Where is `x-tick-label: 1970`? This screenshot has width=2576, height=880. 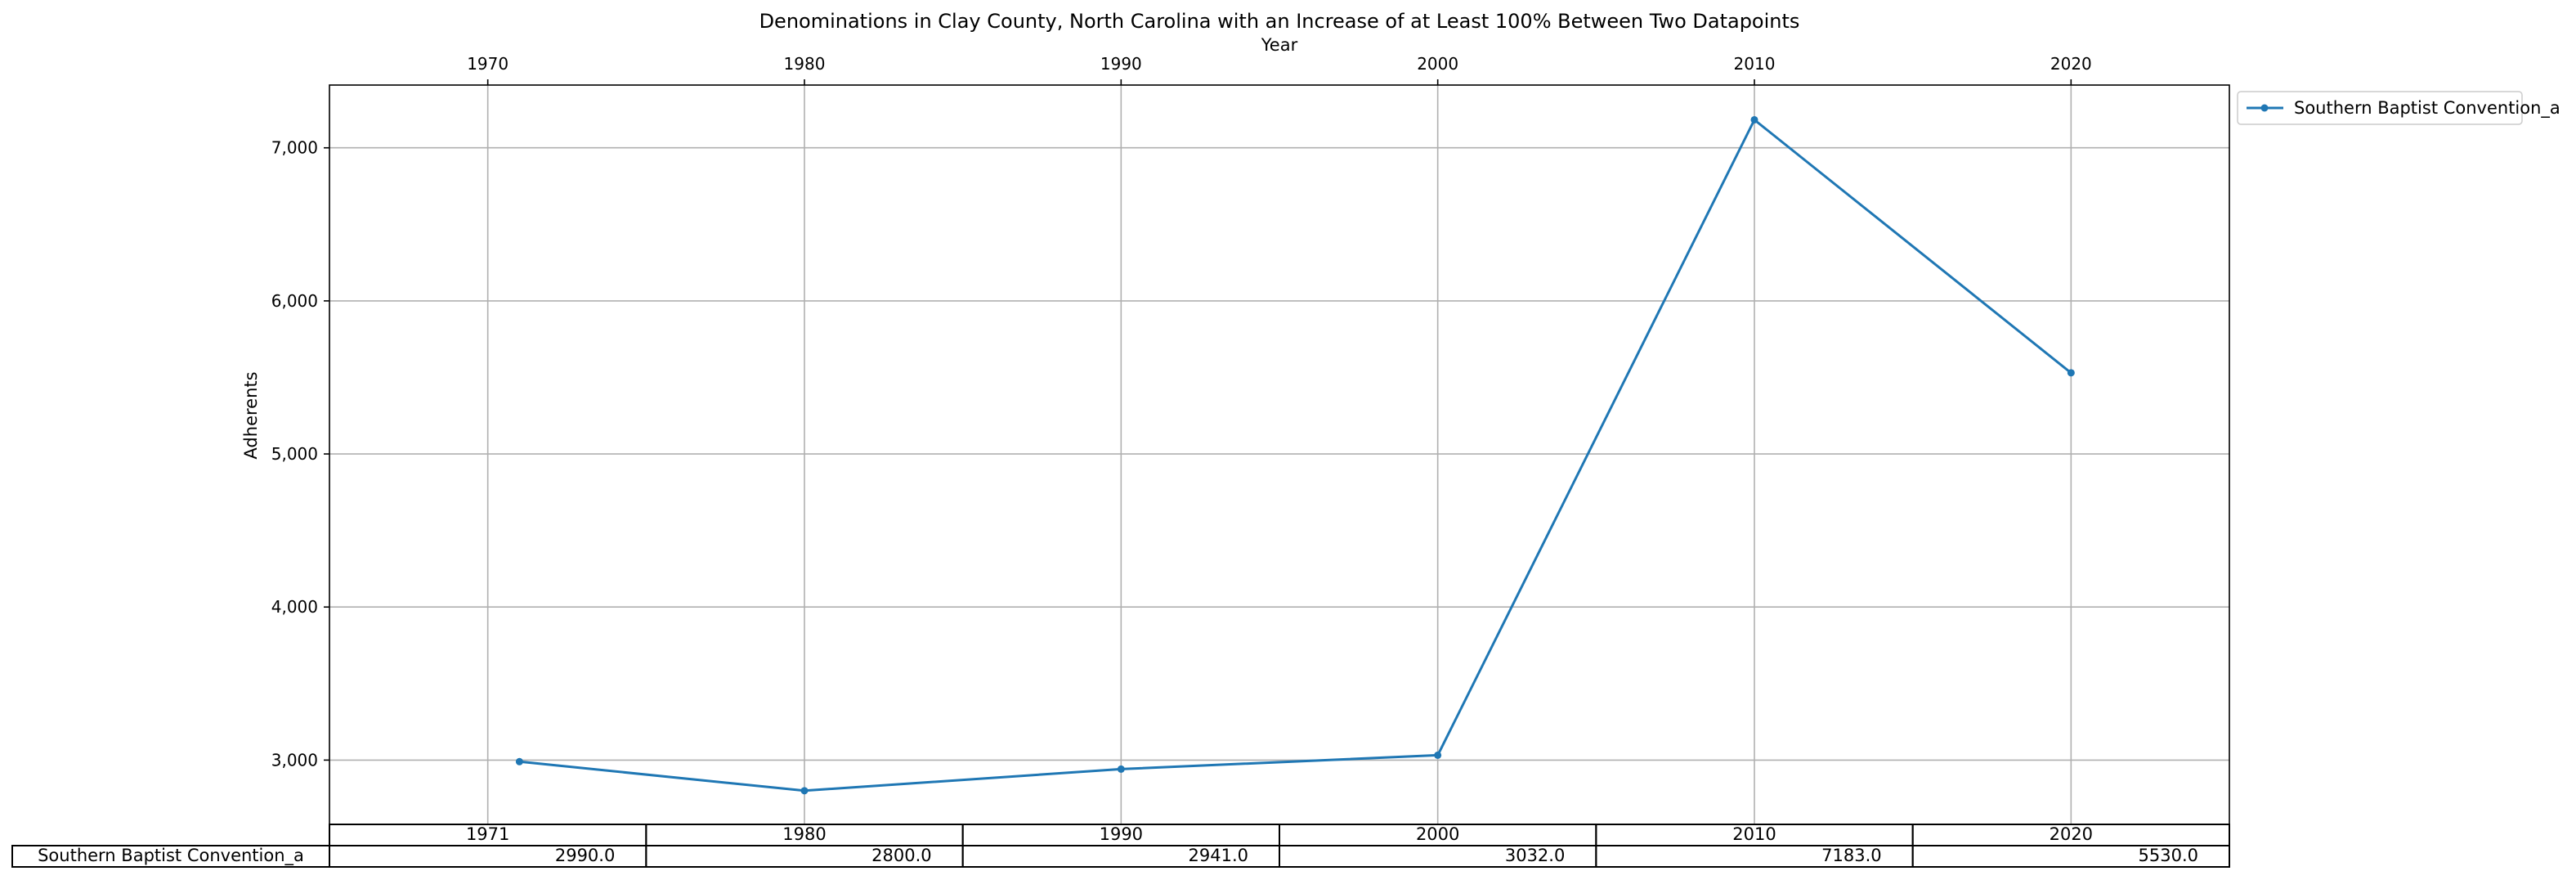
x-tick-label: 1970 is located at coordinates (488, 64).